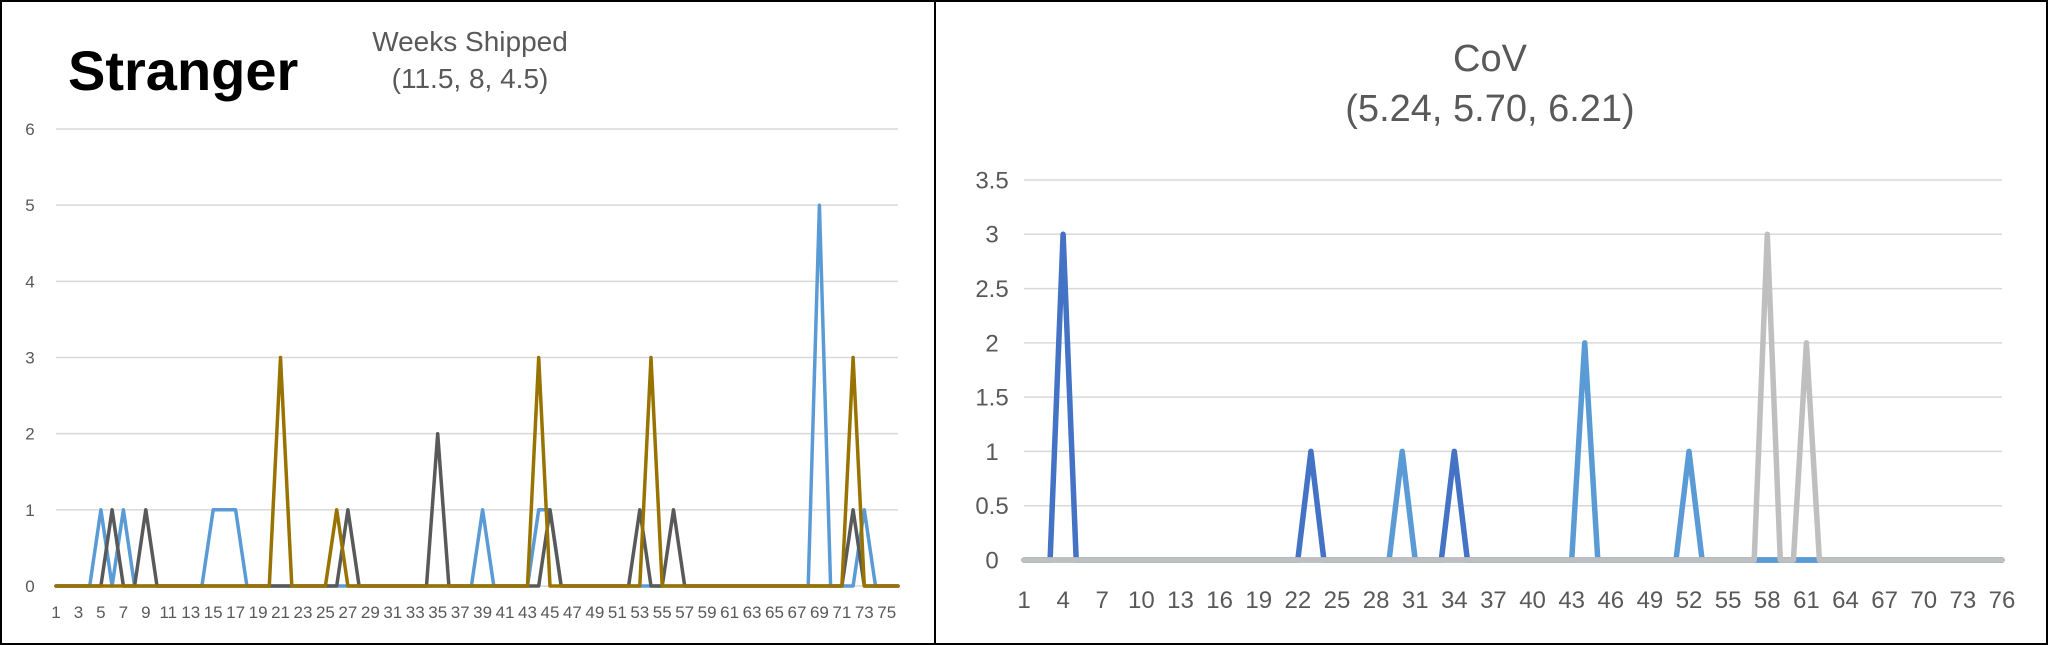 The image size is (2048, 645). Describe the element at coordinates (1415, 600) in the screenshot. I see `right-x-tick-label: 31` at that location.